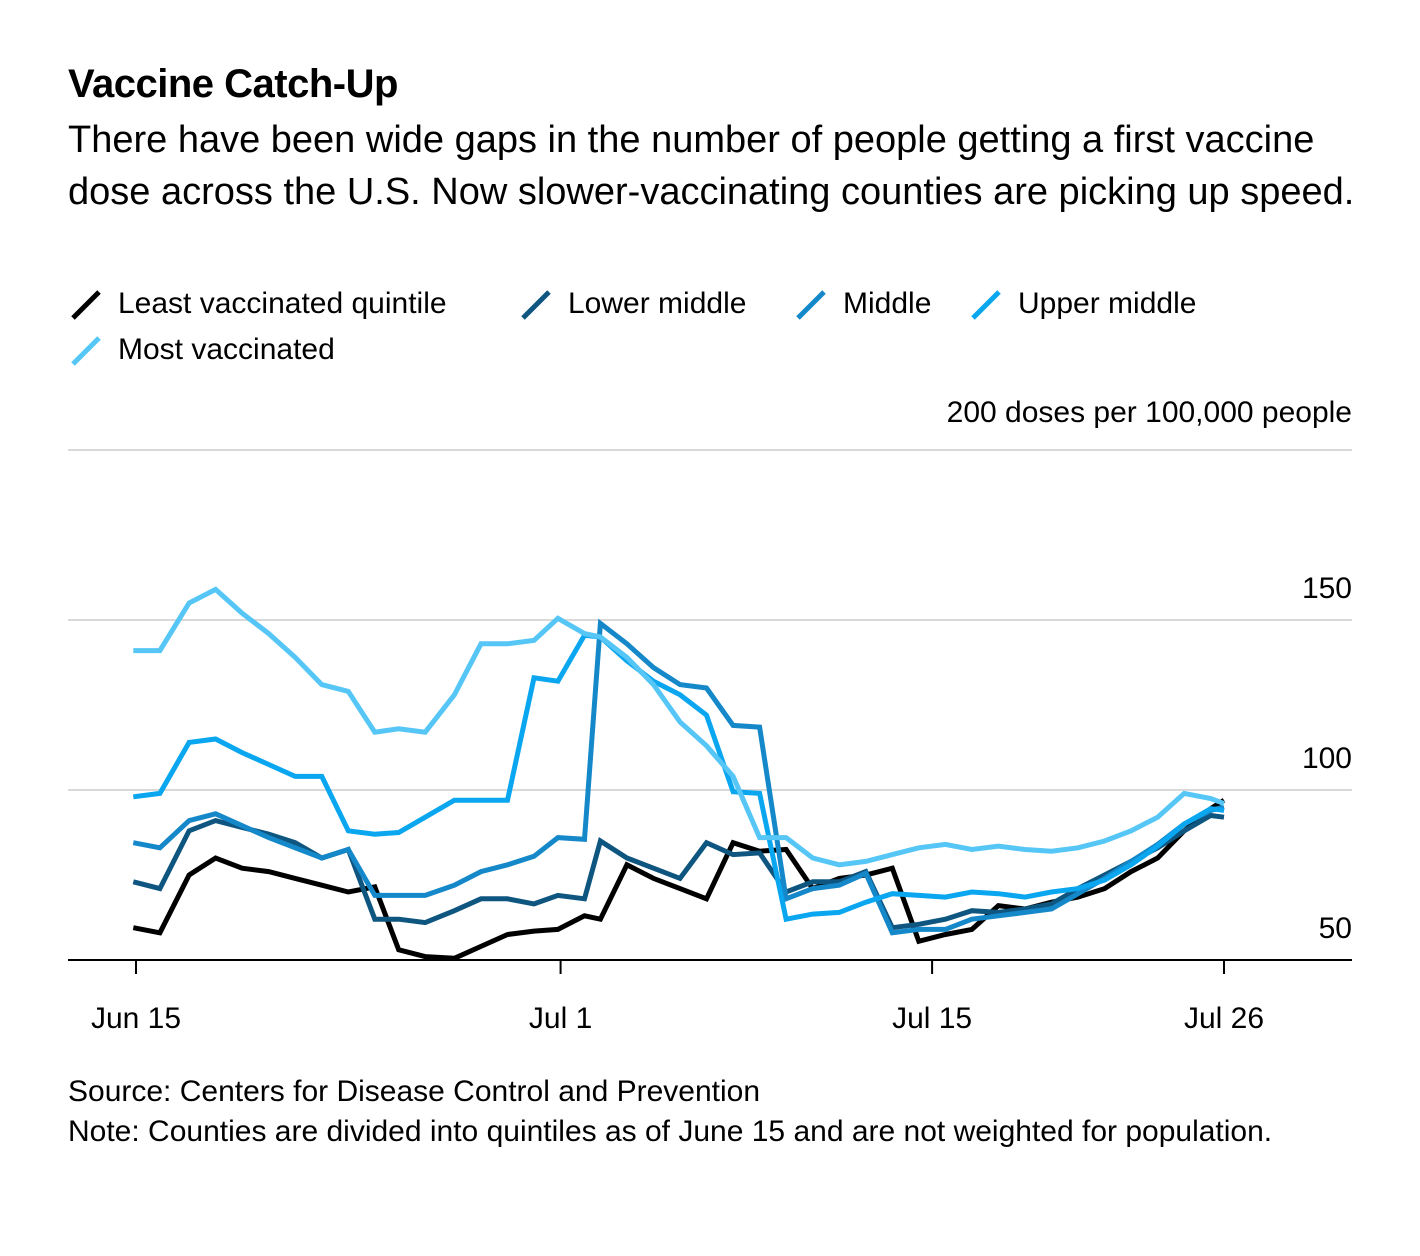  What do you see at coordinates (1107, 303) in the screenshot?
I see `legend-label: Upper middle` at bounding box center [1107, 303].